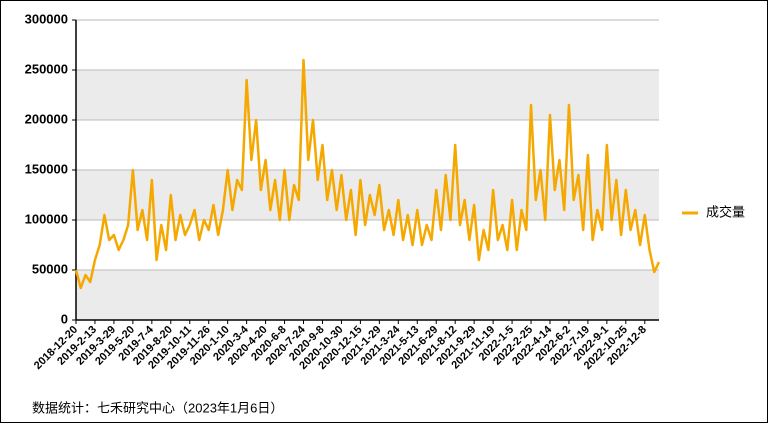  I want to click on y-tick-label: 150000, so click(46, 168).